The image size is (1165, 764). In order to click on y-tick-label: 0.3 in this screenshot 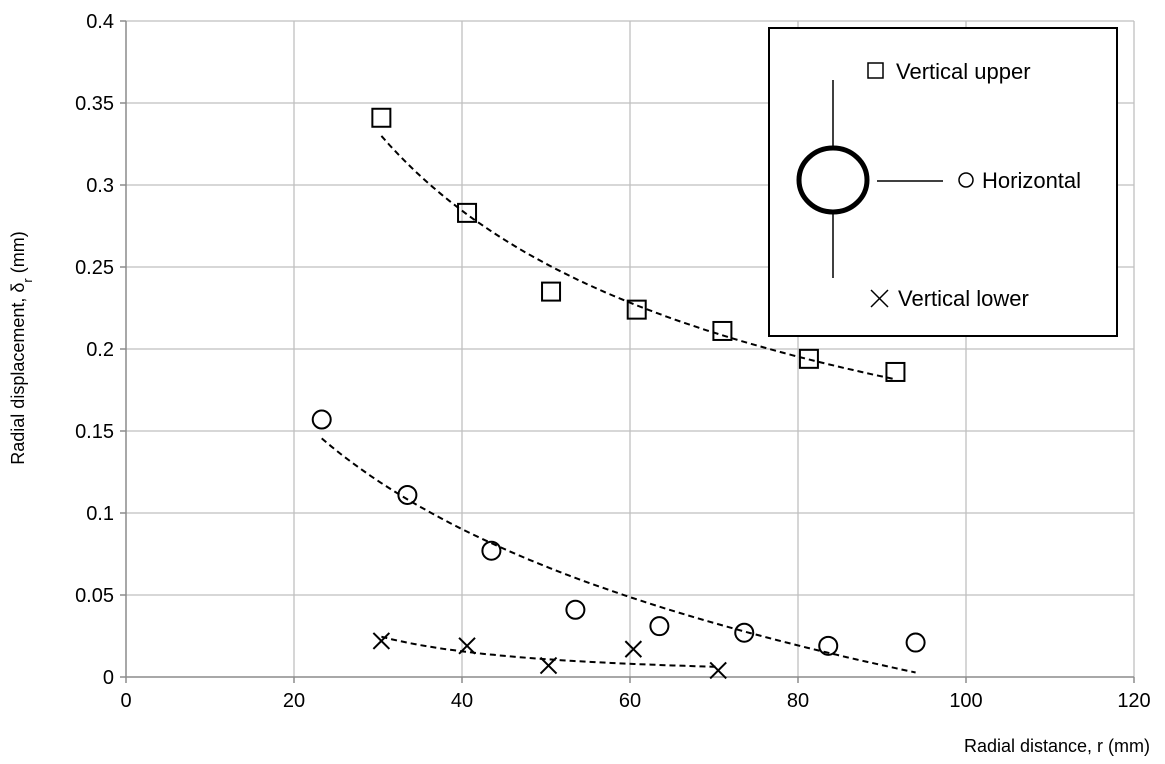, I will do `click(100, 186)`.